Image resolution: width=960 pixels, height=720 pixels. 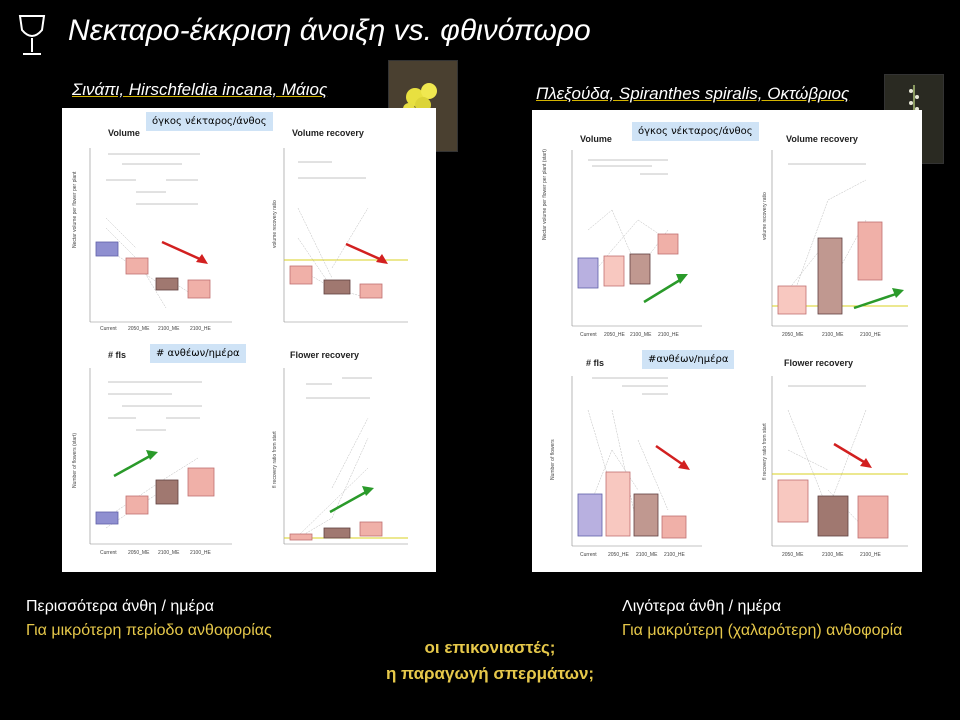 What do you see at coordinates (693, 93) in the screenshot?
I see `right-heading: Πλεξούδα, Spiranthes spiralis, Οκτώβριος` at bounding box center [693, 93].